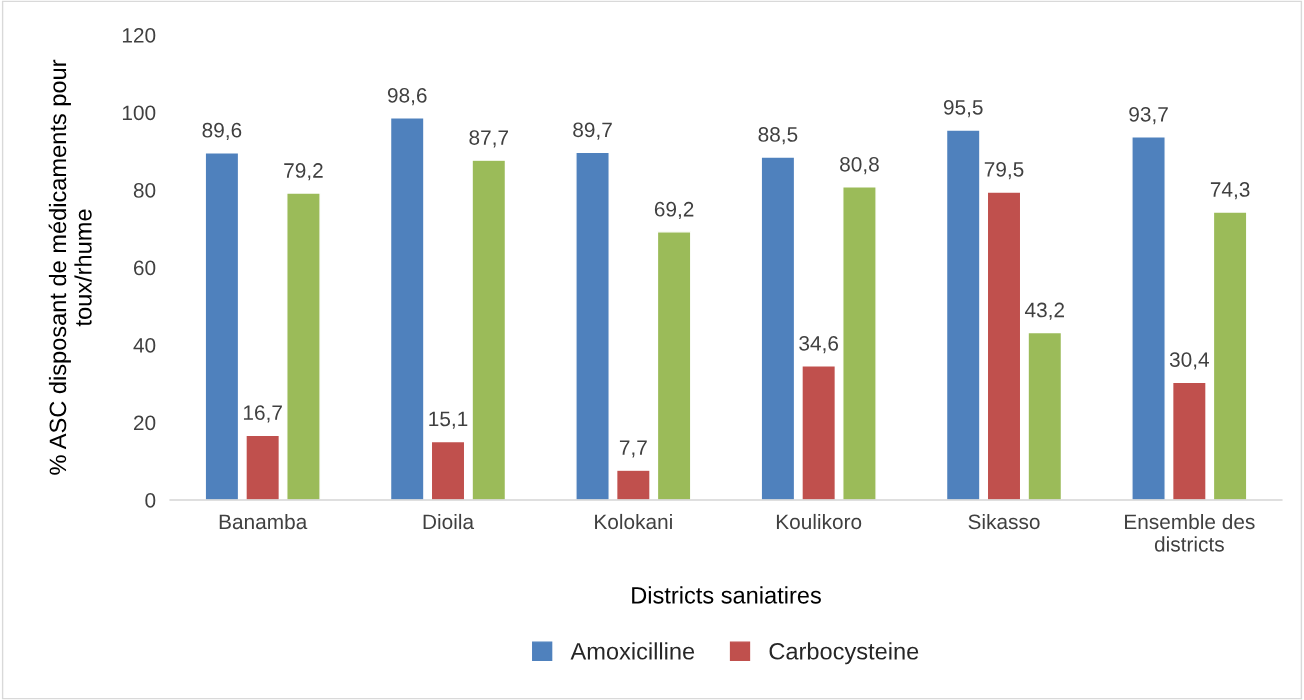 This screenshot has height=700, width=1304. Describe the element at coordinates (70, 267) in the screenshot. I see `y-axis-title: % ASC disposant de médicaments pour toux/rhume` at that location.